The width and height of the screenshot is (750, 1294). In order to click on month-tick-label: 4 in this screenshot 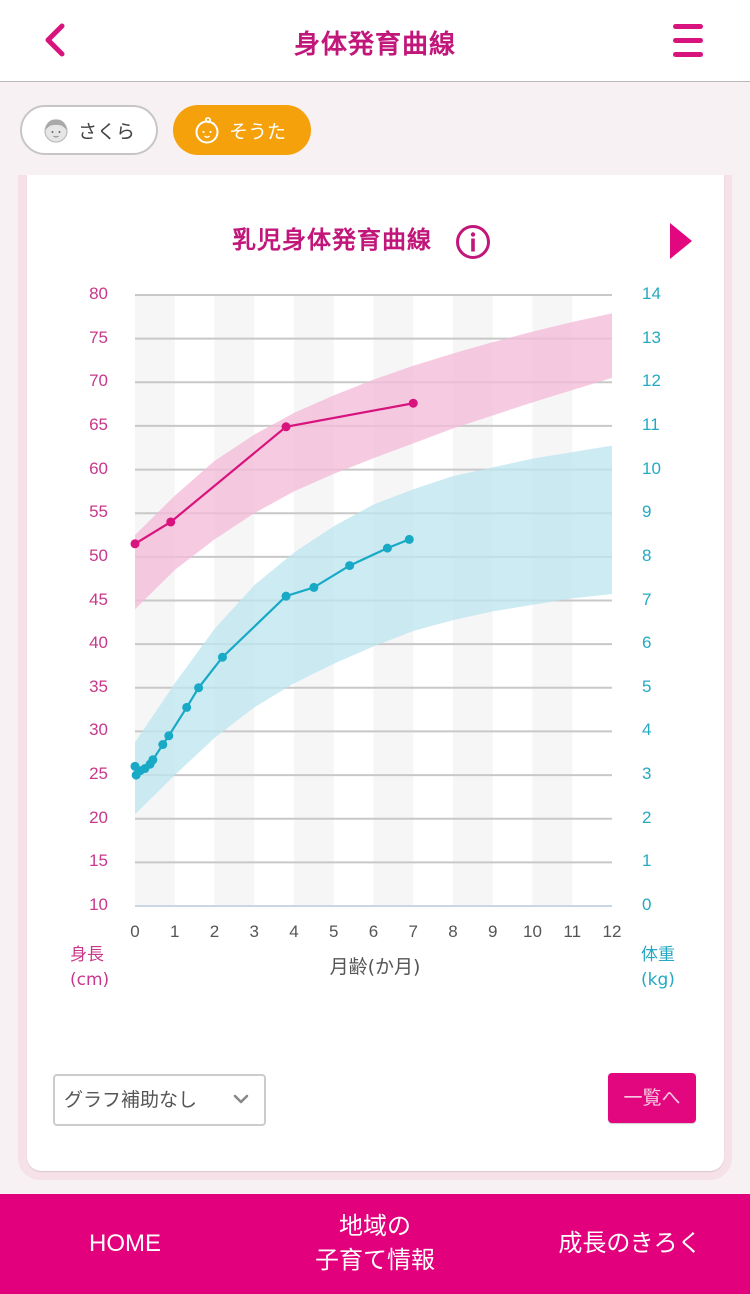, I will do `click(294, 931)`.